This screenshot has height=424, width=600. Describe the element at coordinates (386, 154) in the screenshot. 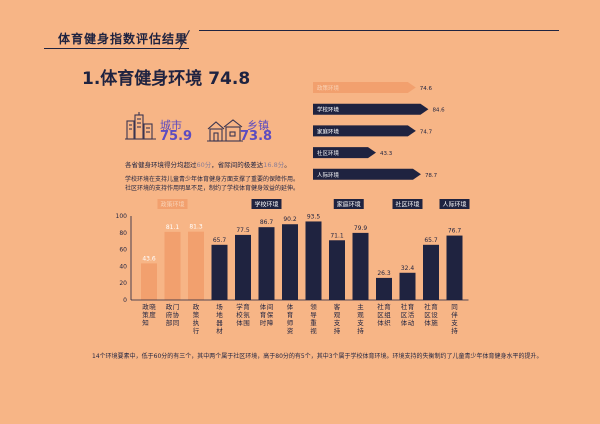

I see `dimension-bar-value: 43.3` at that location.